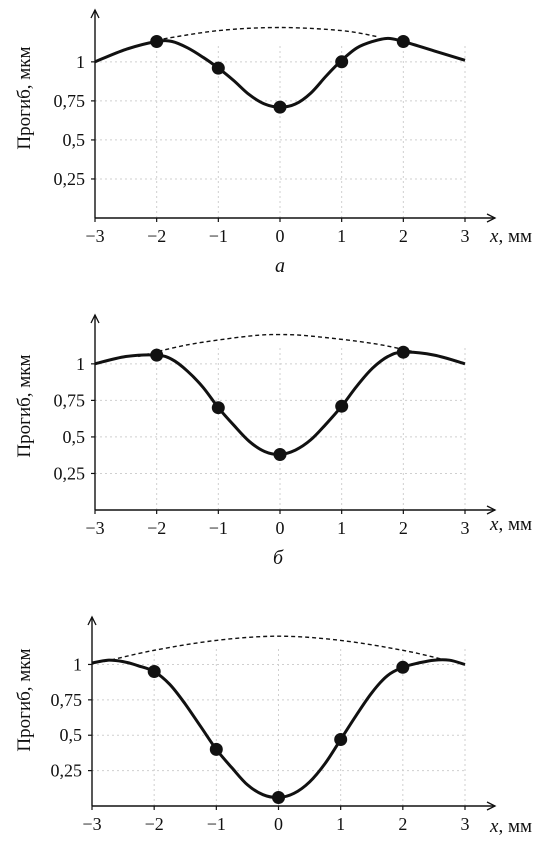  I want to click on panel-caption: б, so click(278, 558).